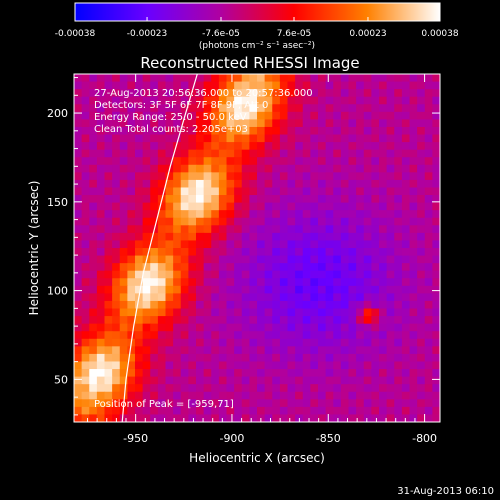 Image resolution: width=500 pixels, height=500 pixels. Describe the element at coordinates (439, 34) in the screenshot. I see `colorbar-tick-label: 0.00038` at that location.